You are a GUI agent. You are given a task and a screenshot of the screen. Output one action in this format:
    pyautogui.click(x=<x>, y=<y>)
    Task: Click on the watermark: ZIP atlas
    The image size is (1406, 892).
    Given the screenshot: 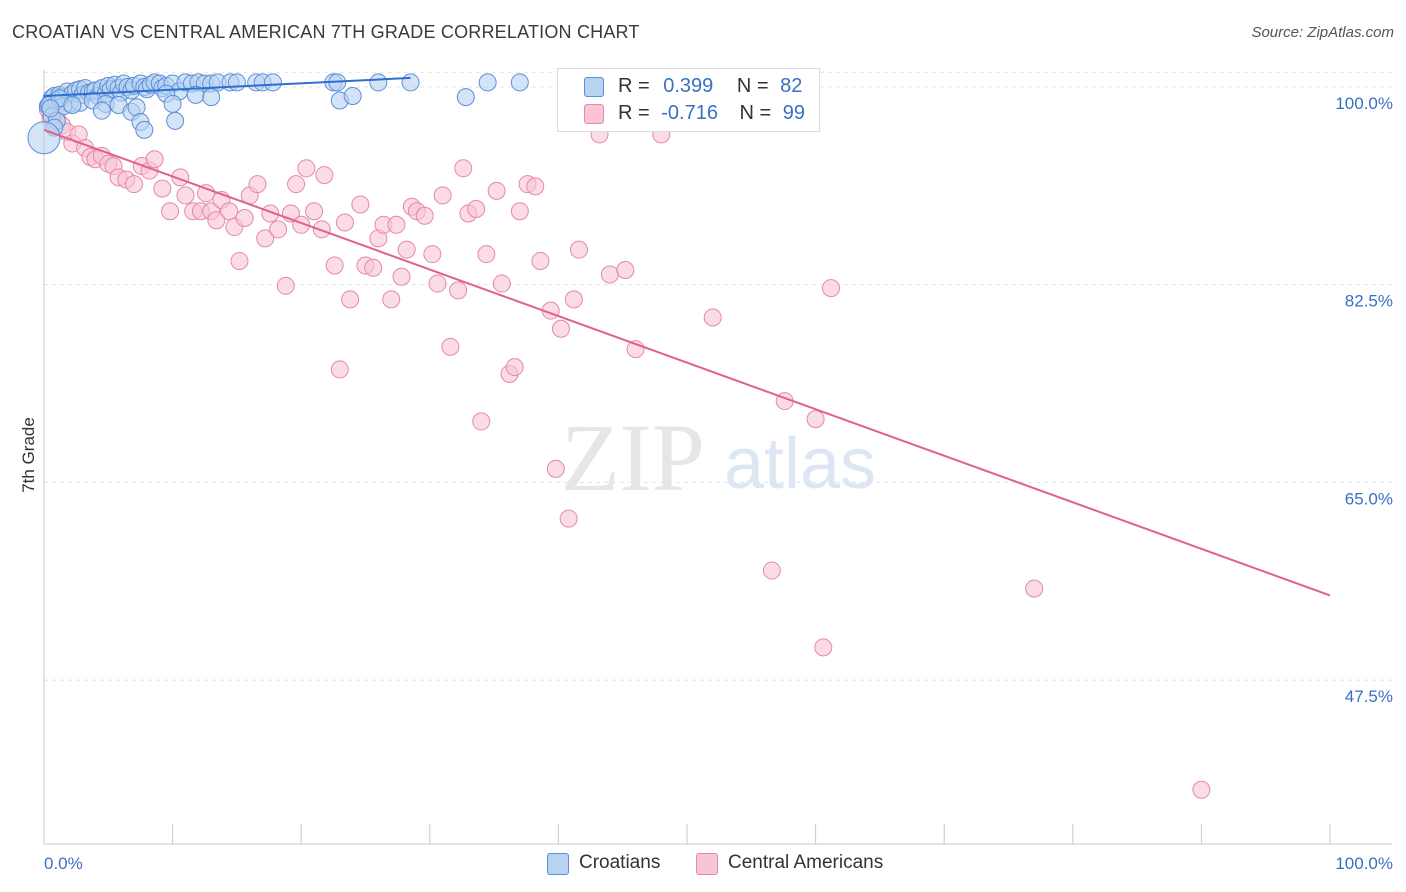 What is the action you would take?
    pyautogui.click(x=718, y=457)
    